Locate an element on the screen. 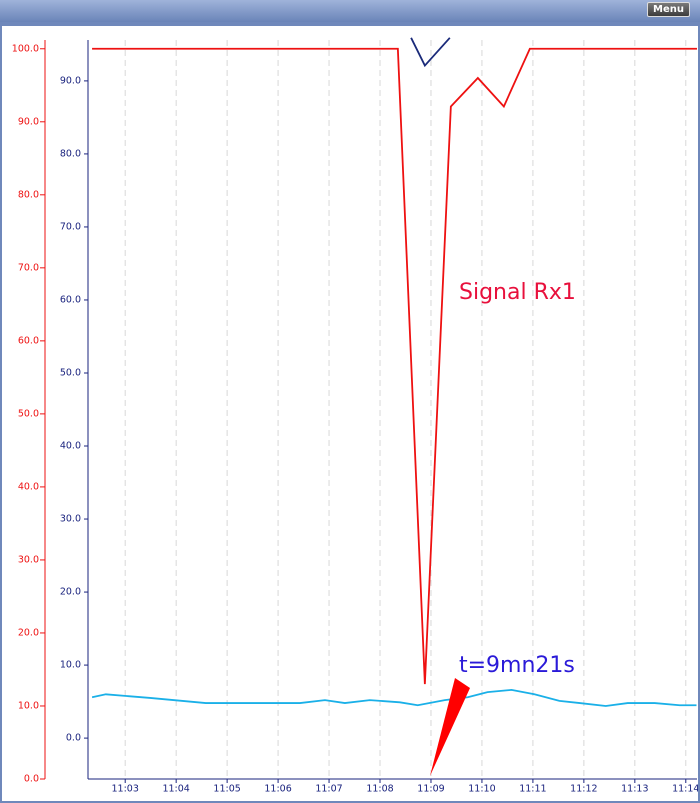 This screenshot has height=803, width=700. y-tick-label: 20.0 is located at coordinates (28, 632).